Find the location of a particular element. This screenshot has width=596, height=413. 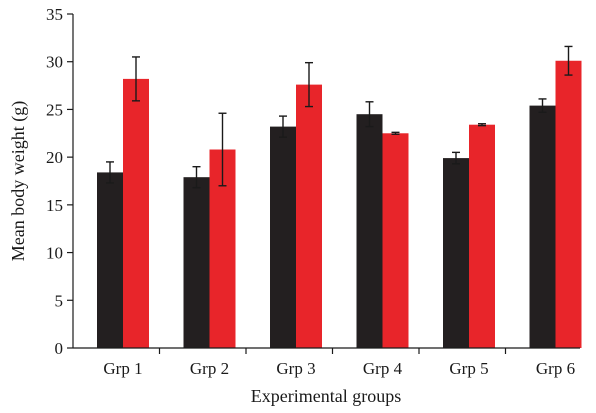

x-tick-label: Grp 3 is located at coordinates (295, 368).